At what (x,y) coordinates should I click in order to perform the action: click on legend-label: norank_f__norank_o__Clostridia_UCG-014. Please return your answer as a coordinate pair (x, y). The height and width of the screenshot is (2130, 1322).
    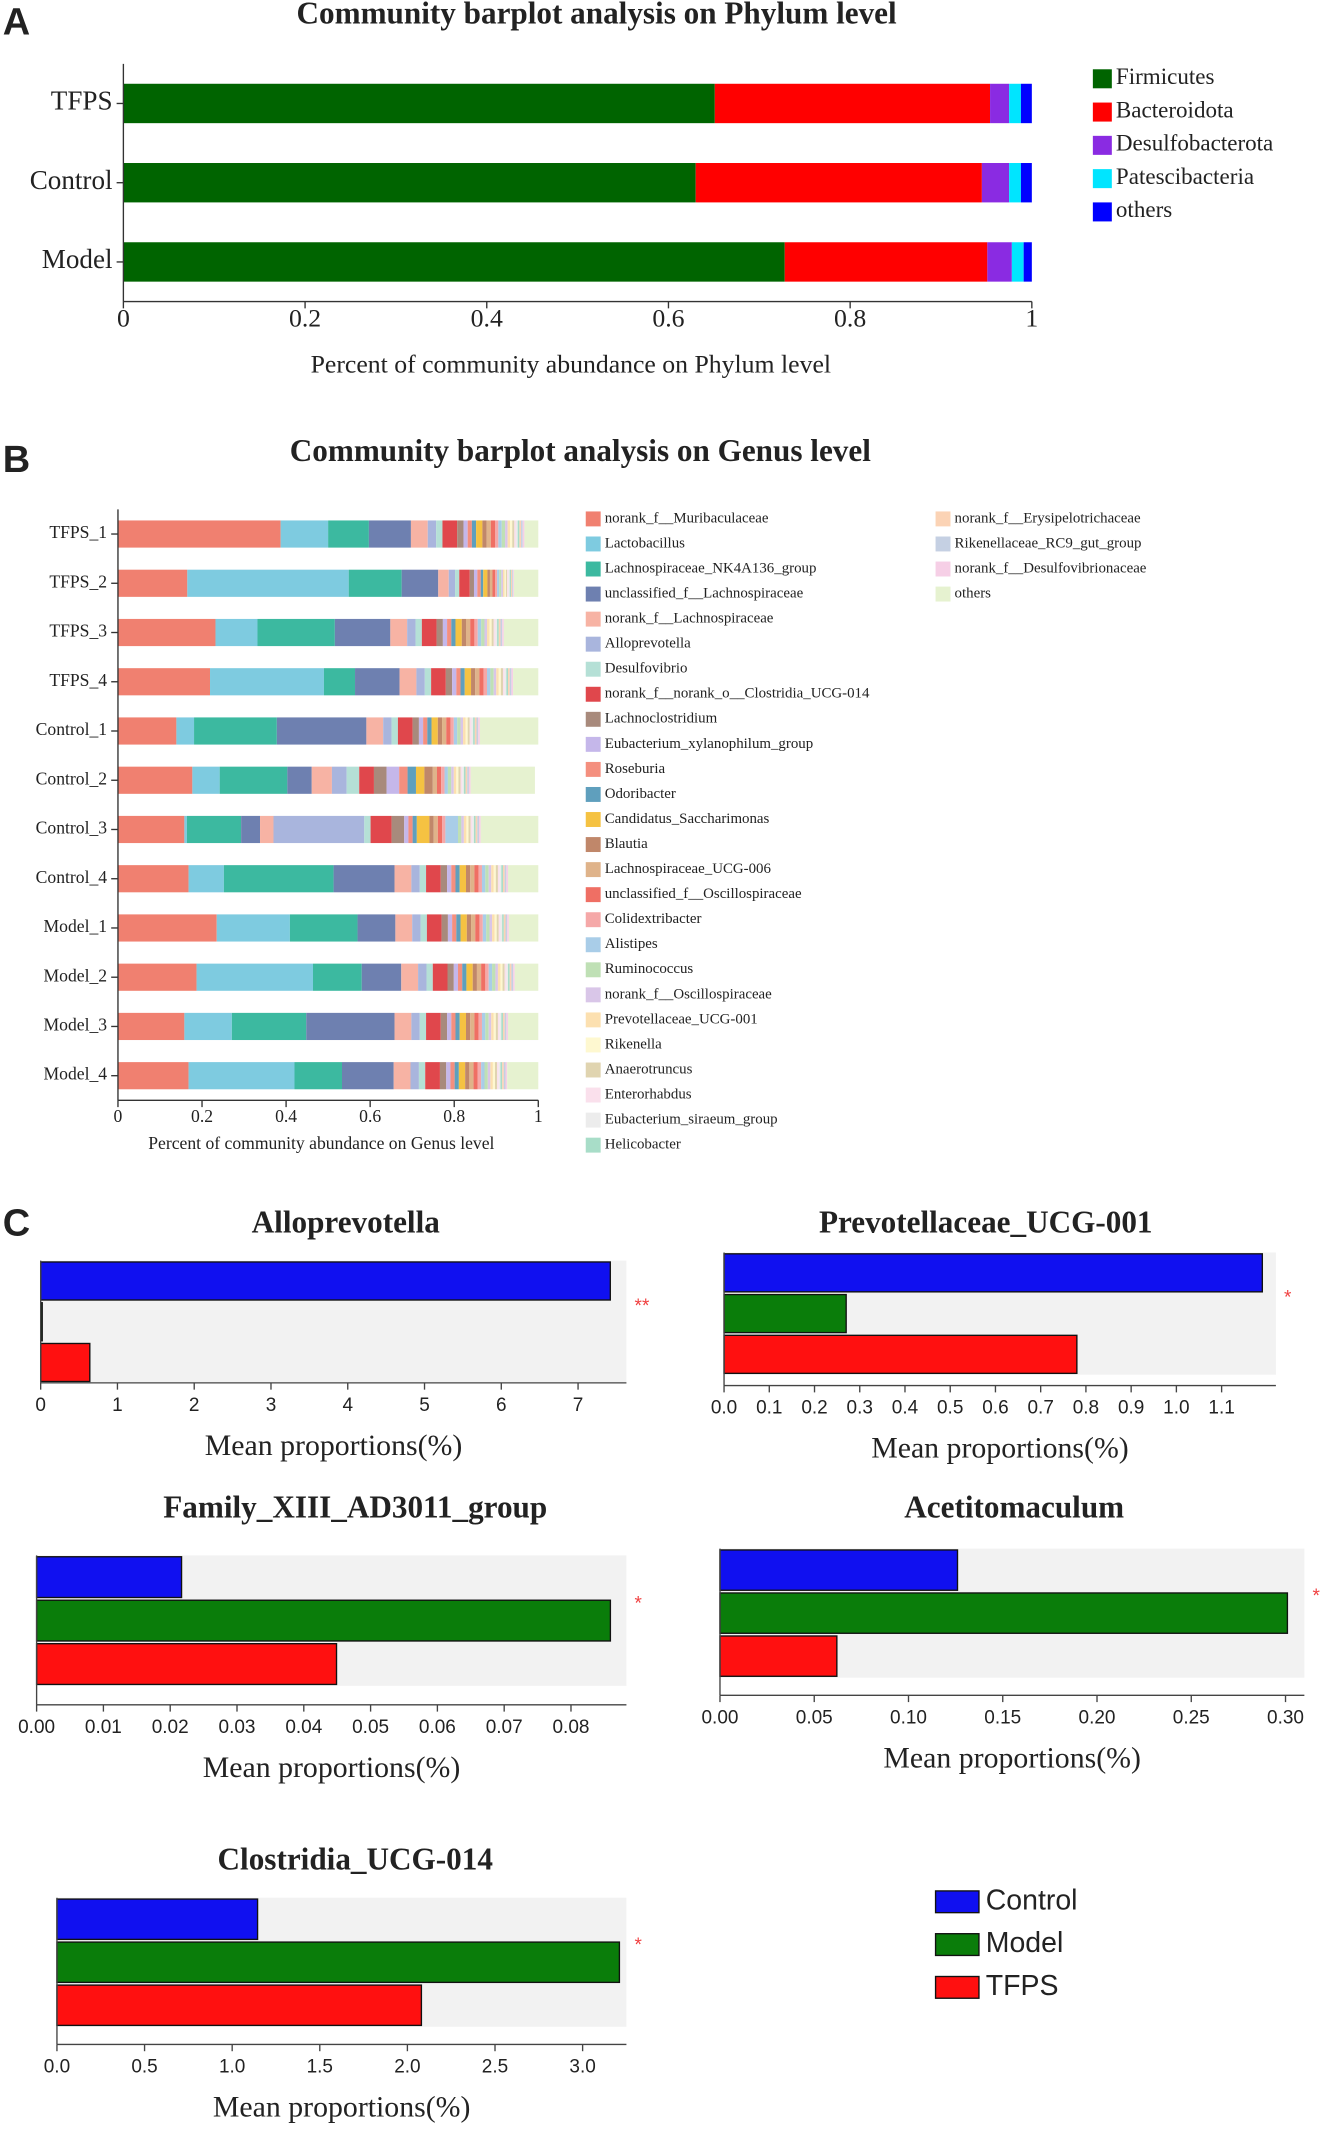
    Looking at the image, I should click on (737, 694).